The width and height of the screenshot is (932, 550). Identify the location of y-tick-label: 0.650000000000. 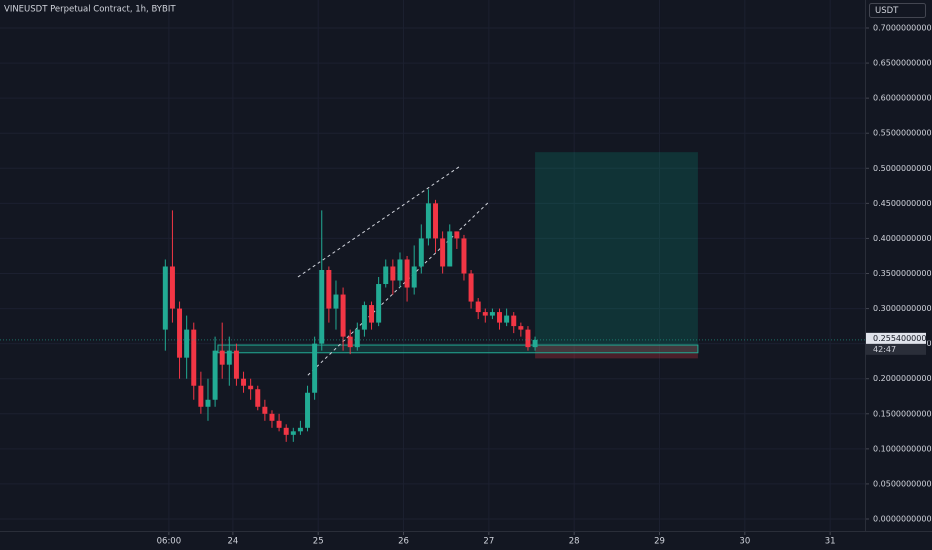
(902, 63).